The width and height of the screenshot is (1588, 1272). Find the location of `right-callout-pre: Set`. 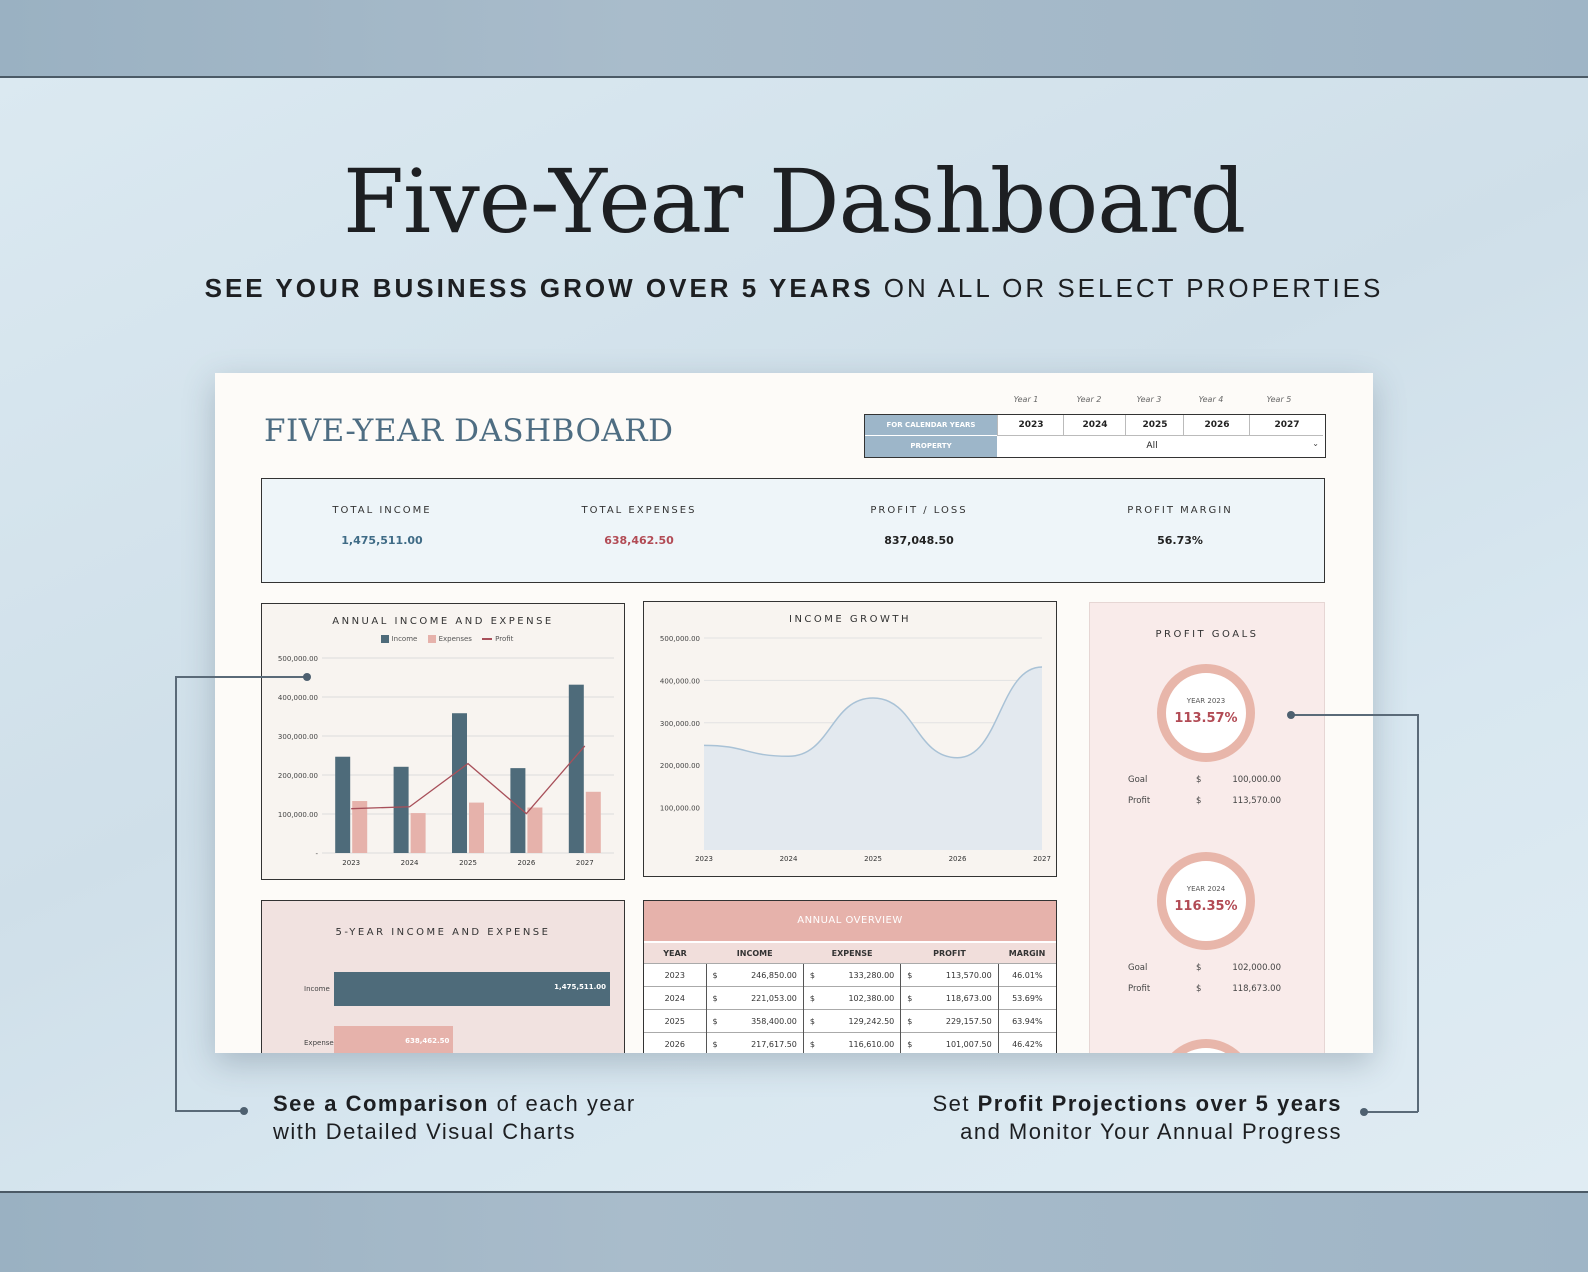

right-callout-pre: Set is located at coordinates (955, 1103).